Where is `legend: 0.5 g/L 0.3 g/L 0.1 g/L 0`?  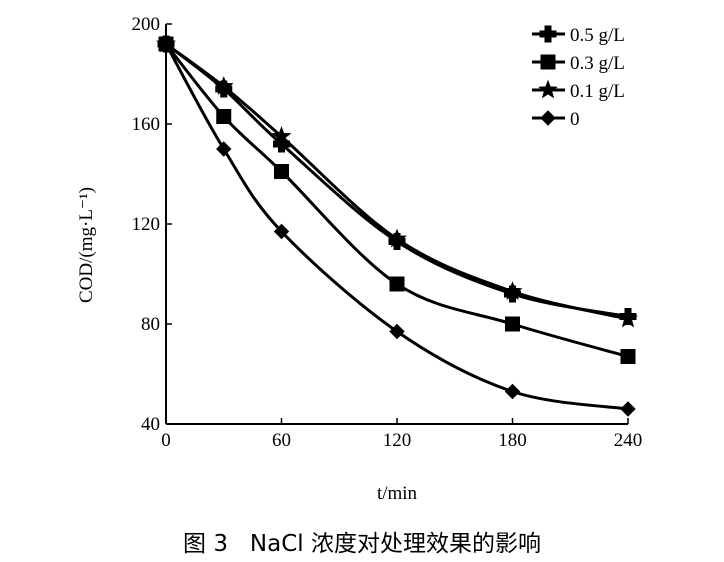
legend: 0.5 g/L 0.3 g/L 0.1 g/L 0 is located at coordinates (578, 77).